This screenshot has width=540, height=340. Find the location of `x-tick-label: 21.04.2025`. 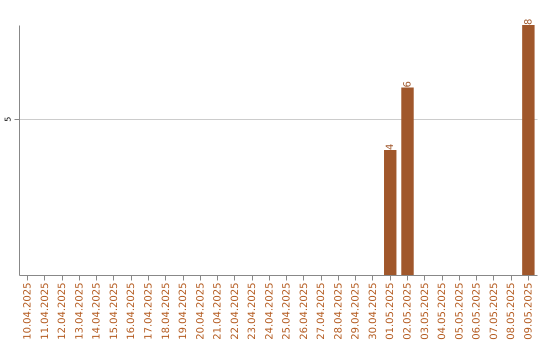

x-tick-label: 21.04.2025 is located at coordinates (218, 311).